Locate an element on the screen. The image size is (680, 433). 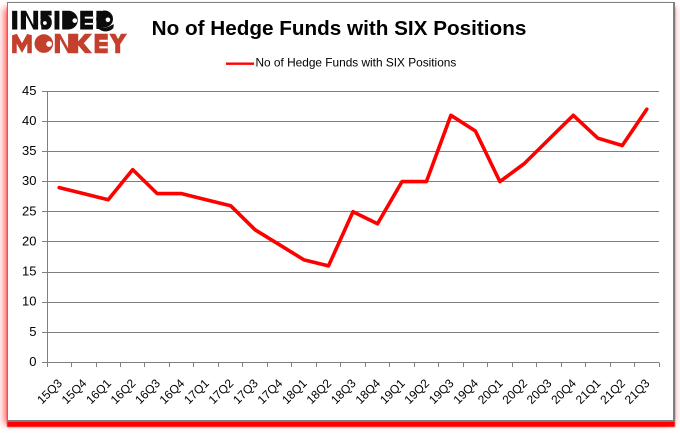
svg-text: 16Q2 is located at coordinates (123, 391).